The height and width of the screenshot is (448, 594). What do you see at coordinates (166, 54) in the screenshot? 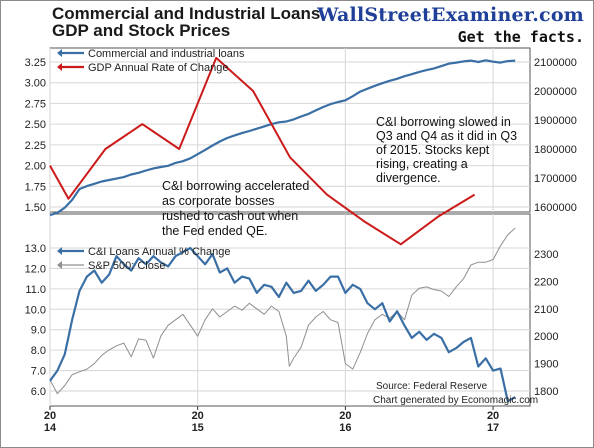
I see `legend-cni-loans-label: Commercial and industrial loans` at bounding box center [166, 54].